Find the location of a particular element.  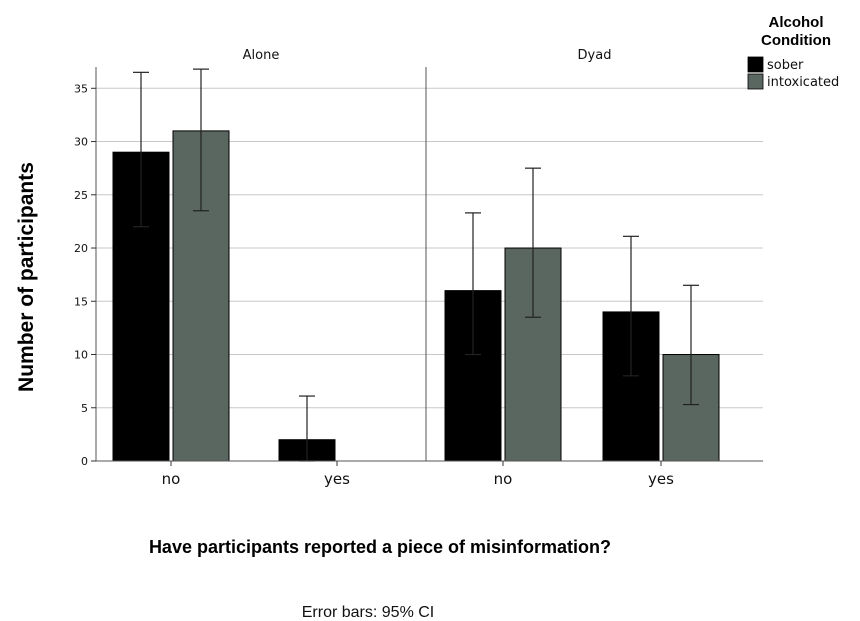

error-bar-alone-no-sober is located at coordinates (141, 149).